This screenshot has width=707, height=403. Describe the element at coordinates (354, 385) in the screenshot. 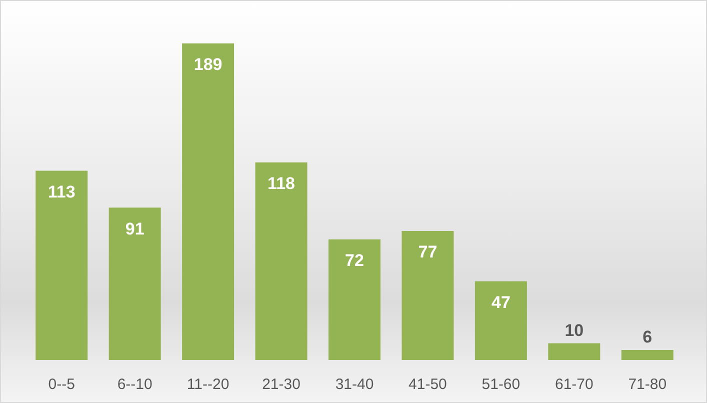

I see `x-tick-label: 31-40` at that location.